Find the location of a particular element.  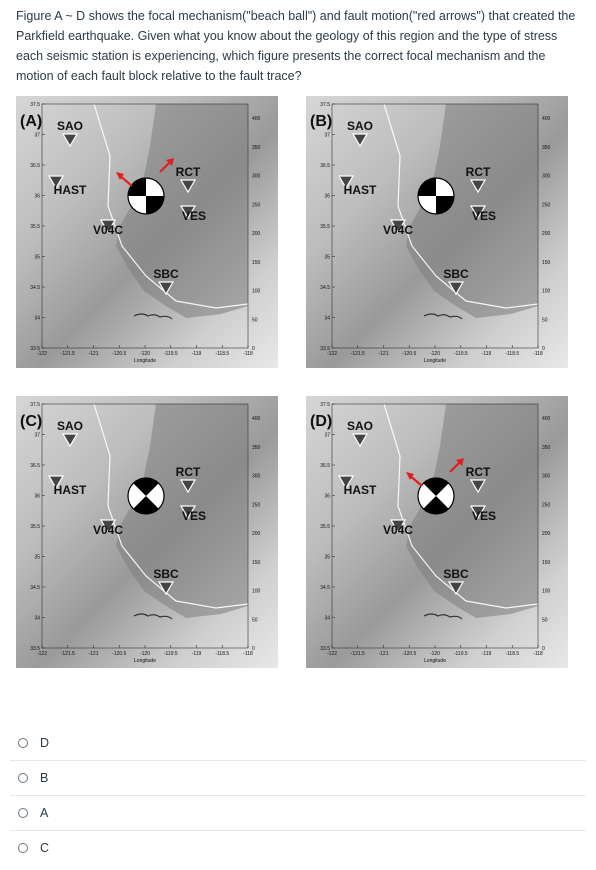

station-label-rct: RCT is located at coordinates (188, 472).